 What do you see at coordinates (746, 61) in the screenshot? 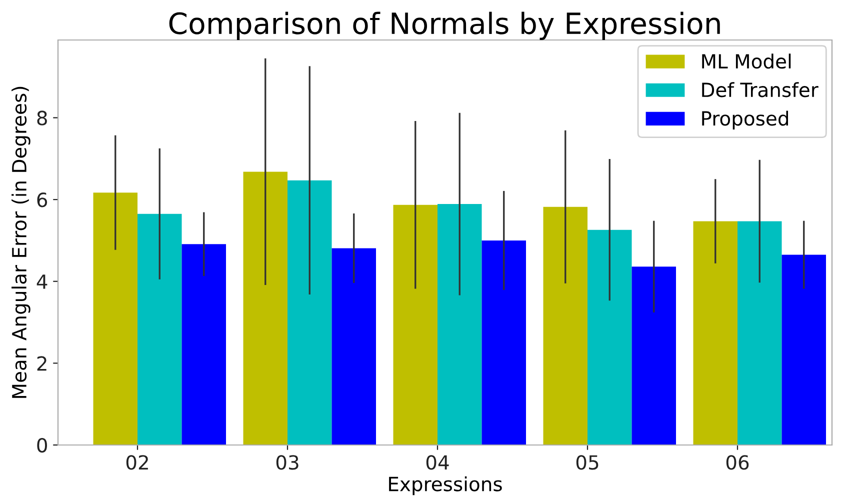
I see `legend-label: ML Model` at bounding box center [746, 61].